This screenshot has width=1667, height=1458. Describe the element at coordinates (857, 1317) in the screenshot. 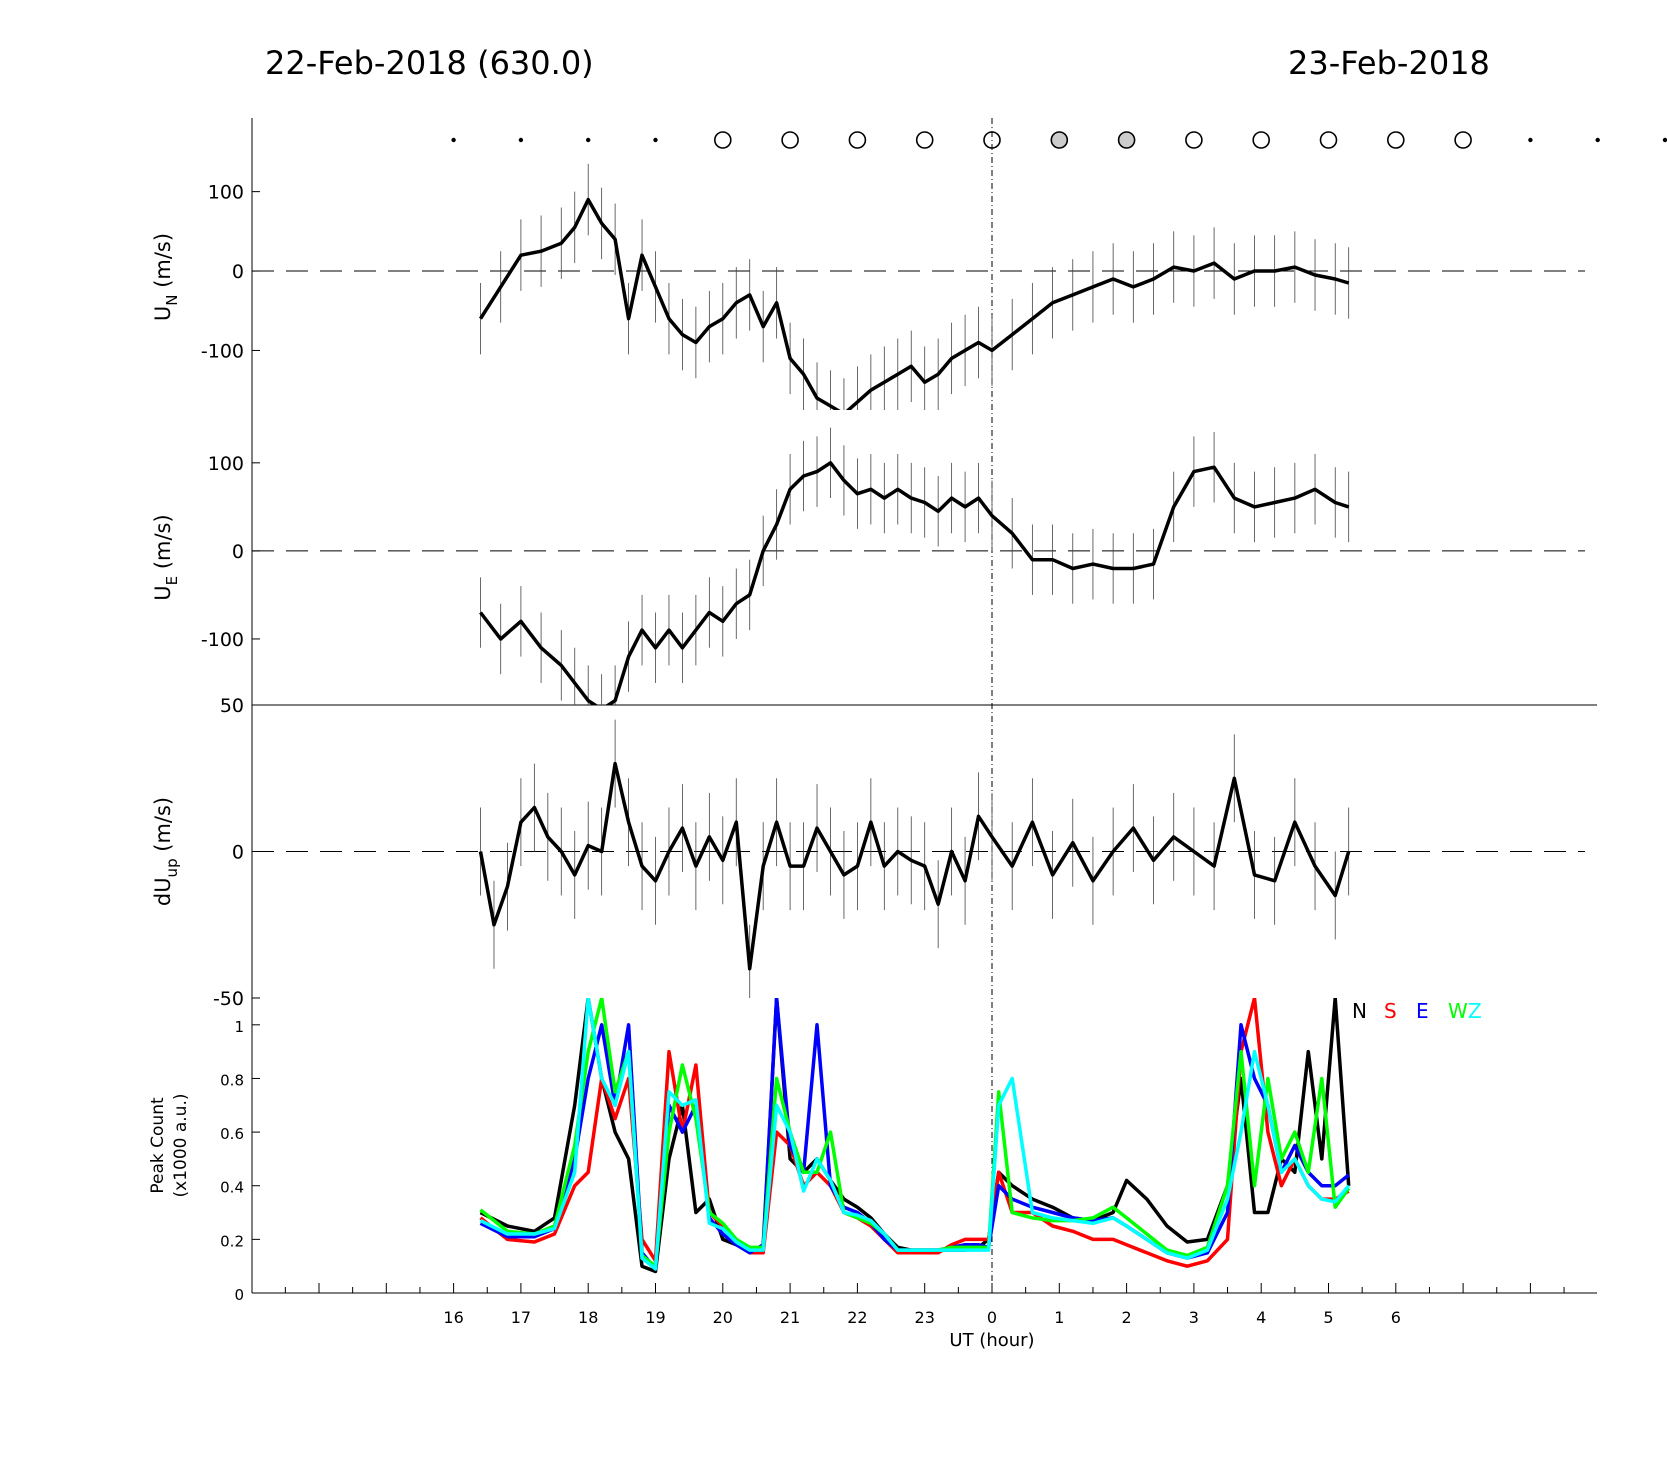

I see `x-tick-label: 22` at that location.